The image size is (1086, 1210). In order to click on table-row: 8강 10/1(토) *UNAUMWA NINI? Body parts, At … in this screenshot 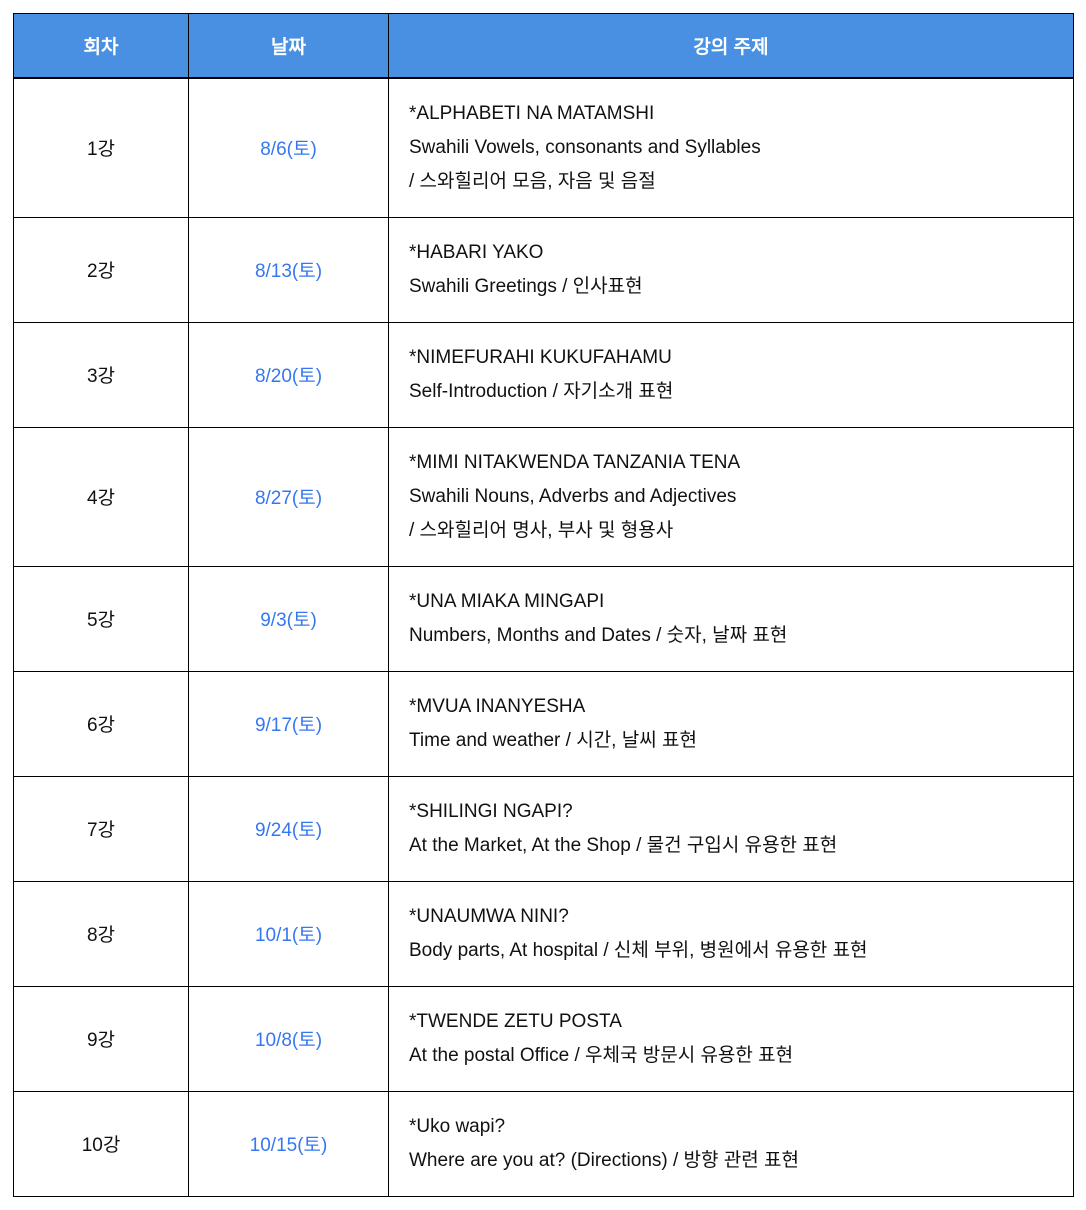, I will do `click(543, 933)`.